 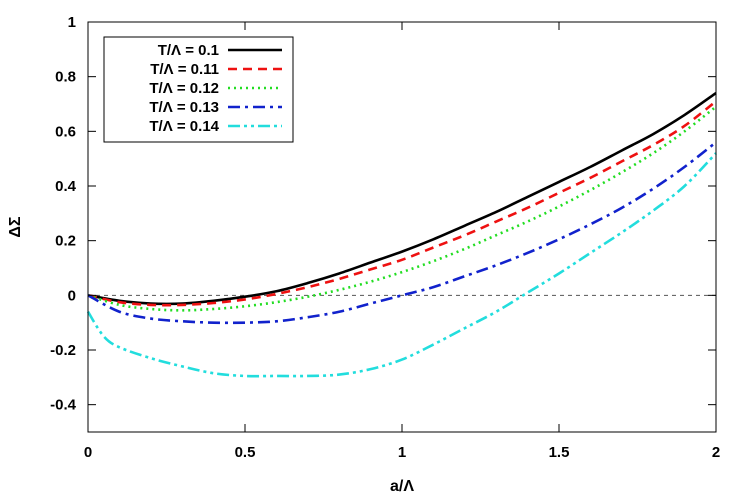 What do you see at coordinates (184, 69) in the screenshot?
I see `legend-entry-label: T/Λ = 0.11` at bounding box center [184, 69].